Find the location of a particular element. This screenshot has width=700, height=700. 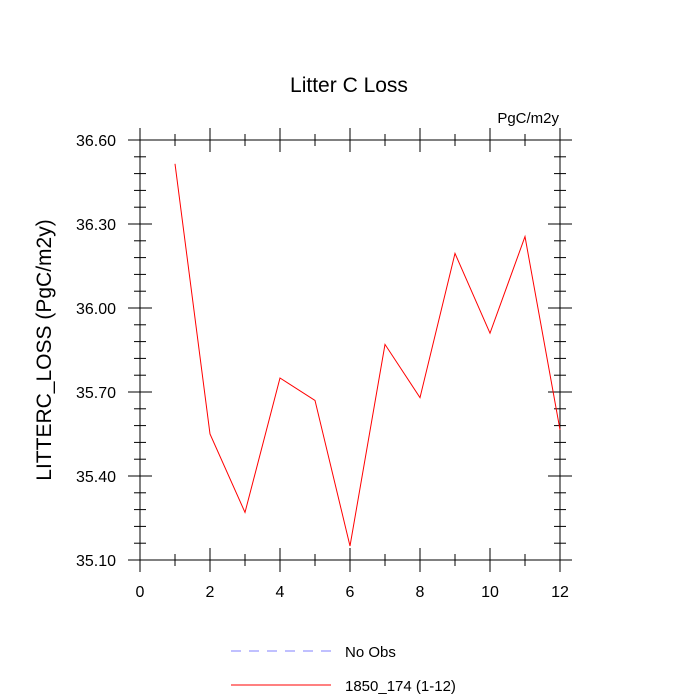

y-tick-label: 35.10 is located at coordinates (96, 561).